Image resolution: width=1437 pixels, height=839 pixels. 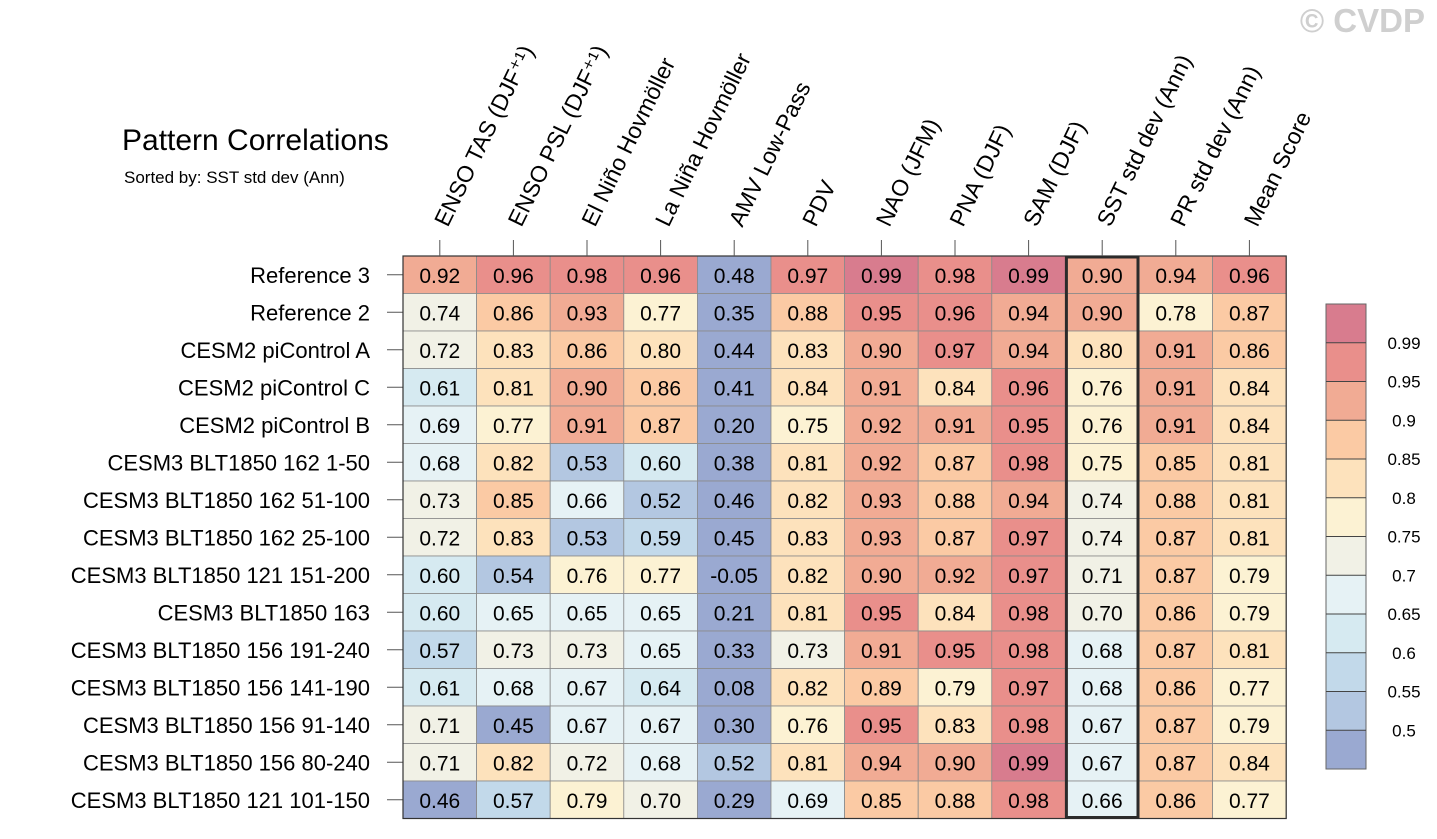 I want to click on cell-value-label: 0.68, so click(x=439, y=463).